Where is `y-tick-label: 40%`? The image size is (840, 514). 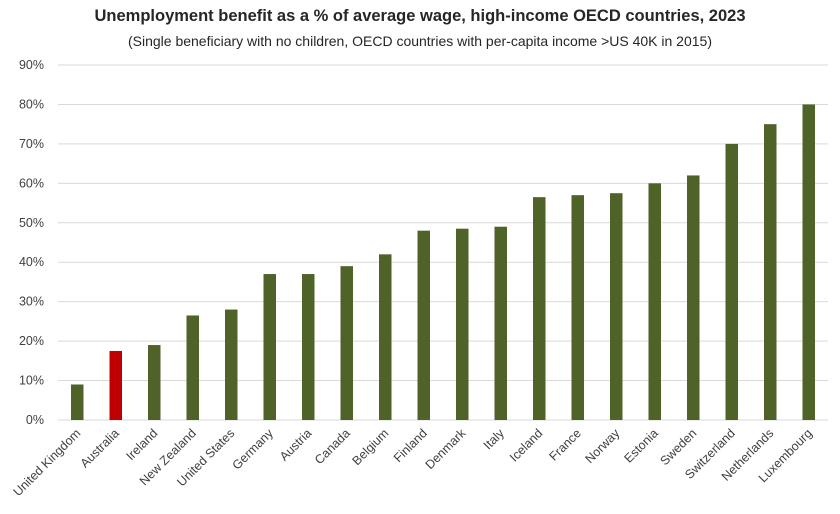 y-tick-label: 40% is located at coordinates (31, 262).